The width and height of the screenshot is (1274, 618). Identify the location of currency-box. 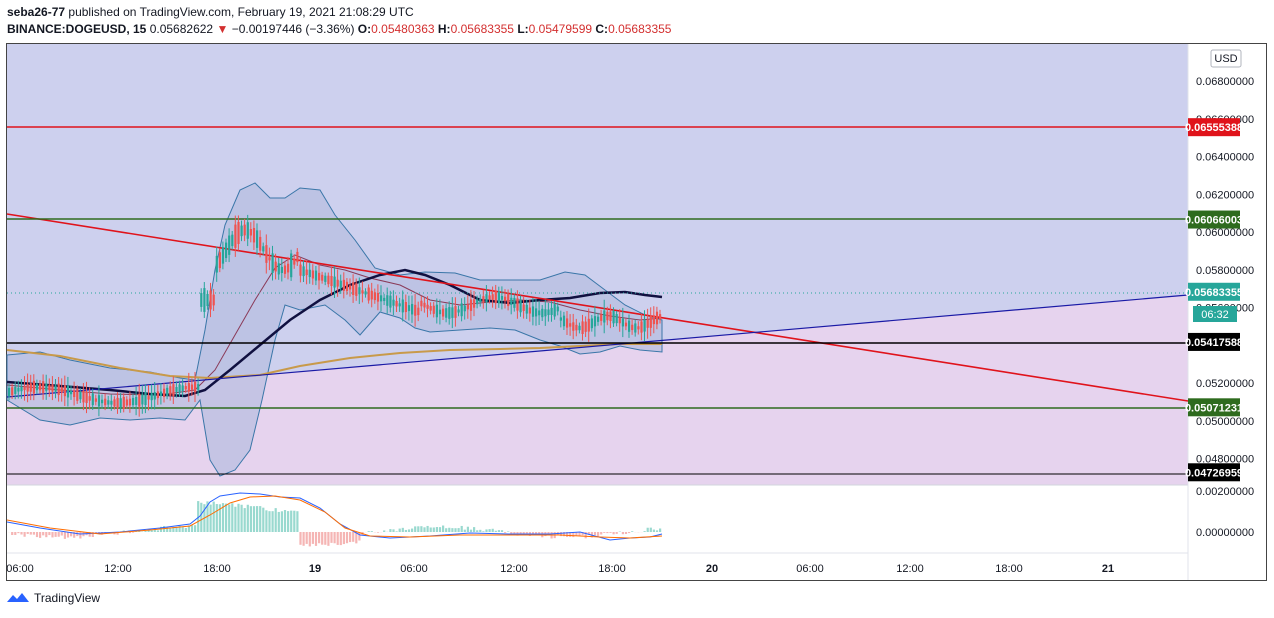
(1226, 58).